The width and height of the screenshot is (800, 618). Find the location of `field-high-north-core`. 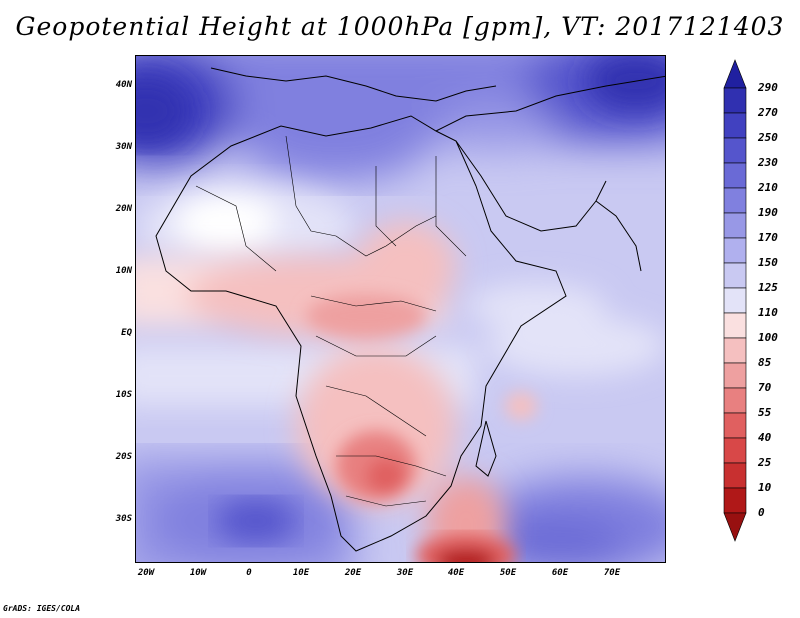

field-high-north-core is located at coordinates (400, 101).